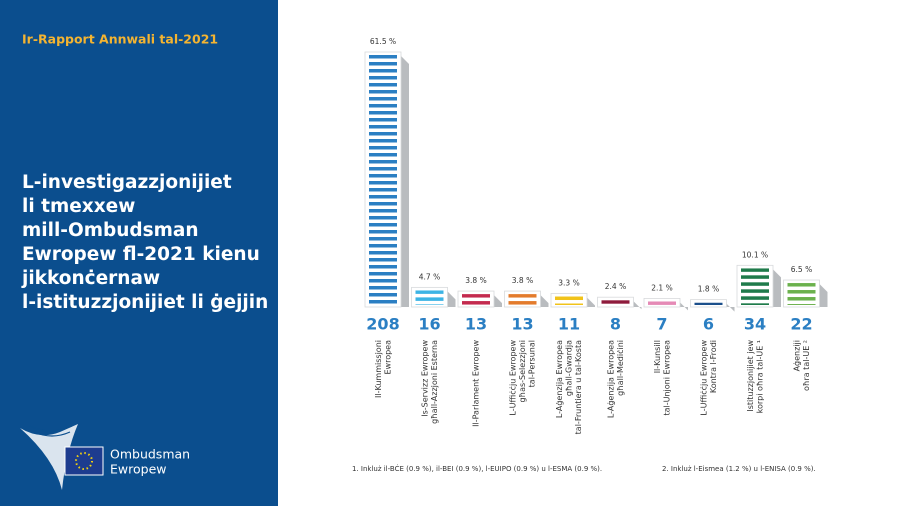 This screenshot has width=900, height=510. What do you see at coordinates (620, 368) in the screenshot?
I see `category-label: għall-Mediċini` at bounding box center [620, 368].